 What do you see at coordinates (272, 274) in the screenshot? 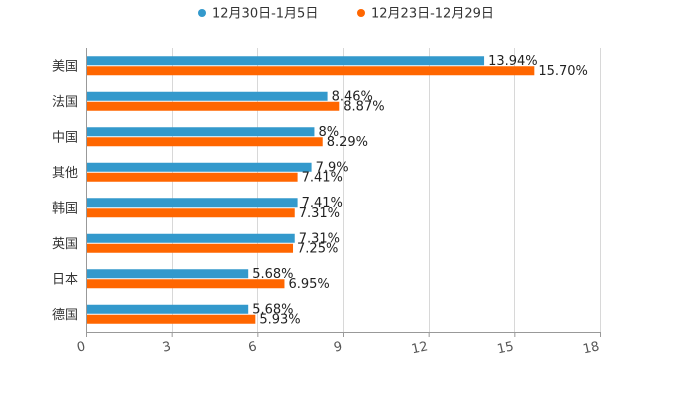
I see `data-label-0-6: 5.68%` at bounding box center [272, 274].